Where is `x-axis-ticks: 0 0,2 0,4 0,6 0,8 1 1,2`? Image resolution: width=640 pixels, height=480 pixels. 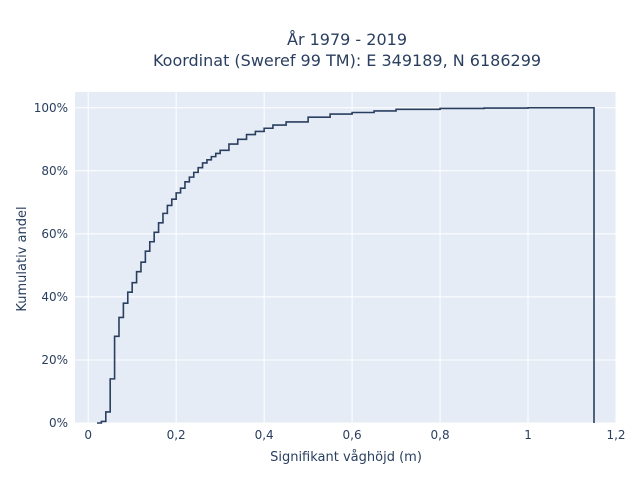
x-axis-ticks: 0 0,2 0,4 0,6 0,8 1 1,2 is located at coordinates (354, 435).